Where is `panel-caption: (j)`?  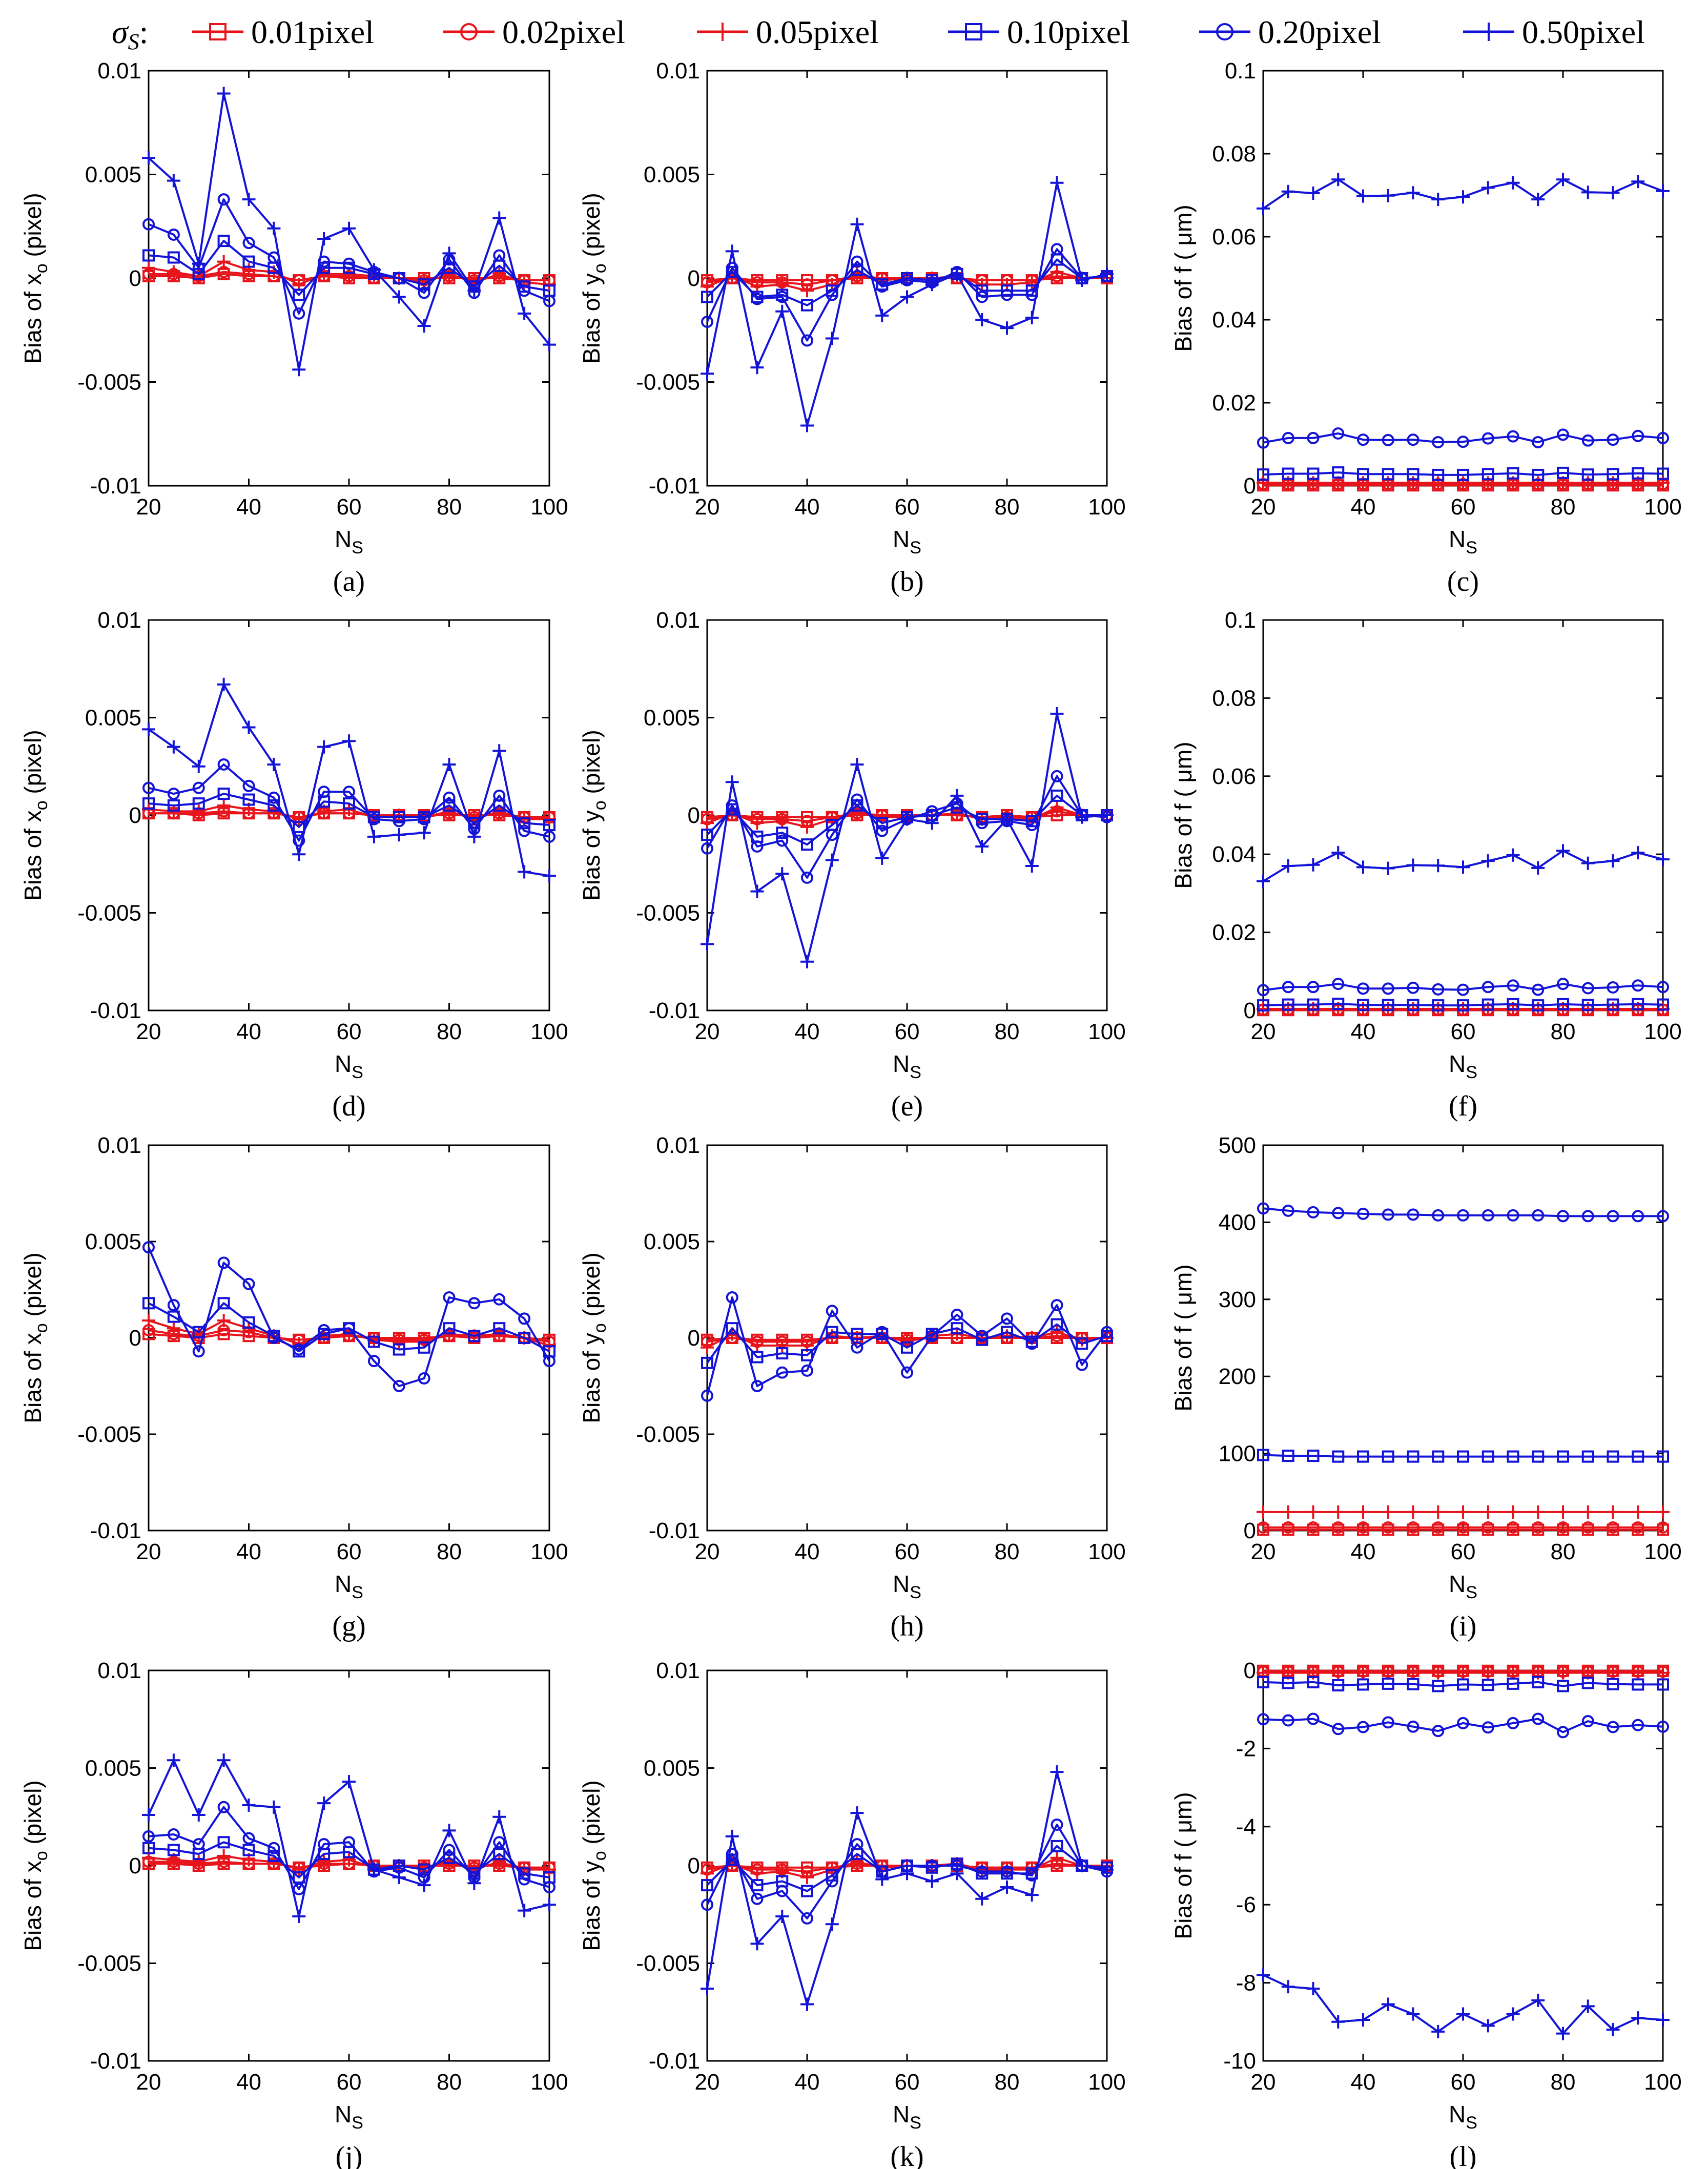 panel-caption: (j) is located at coordinates (349, 2155).